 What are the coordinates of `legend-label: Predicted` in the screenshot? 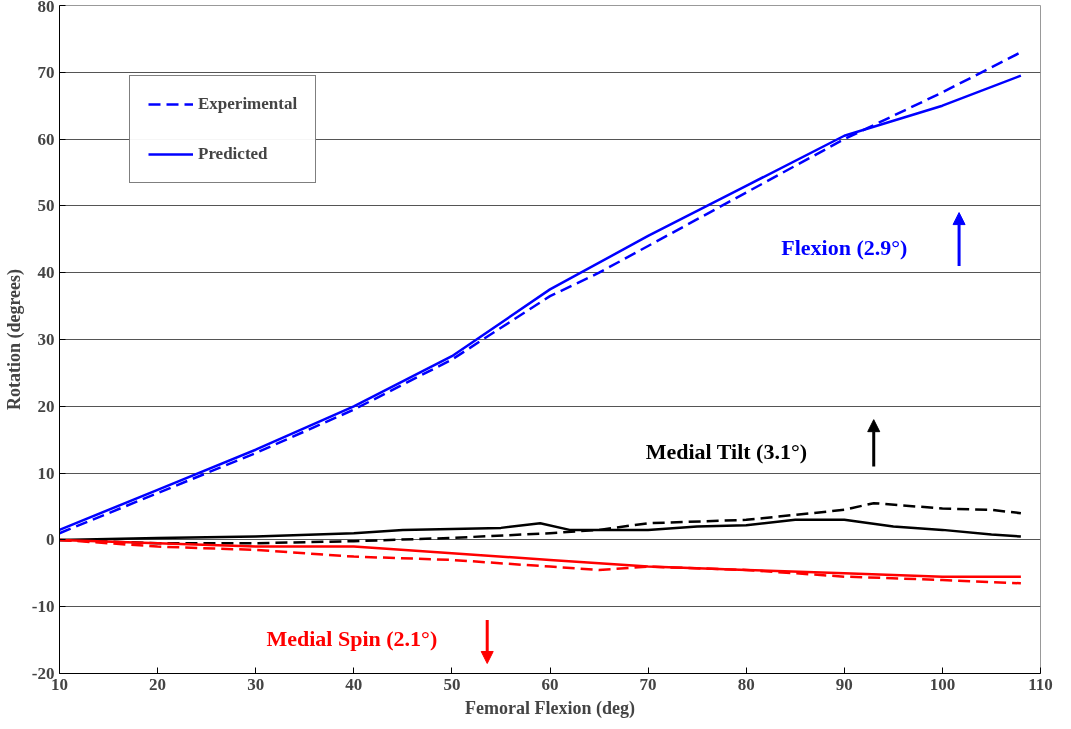 It's located at (233, 154).